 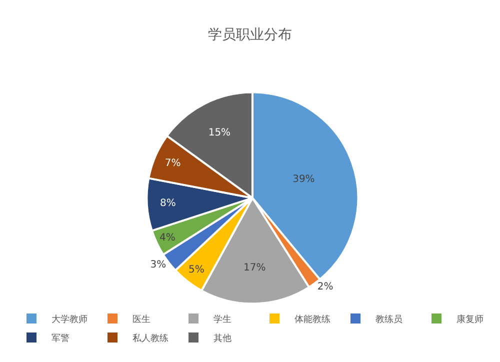 What do you see at coordinates (141, 320) in the screenshot?
I see `legend-label: 医生` at bounding box center [141, 320].